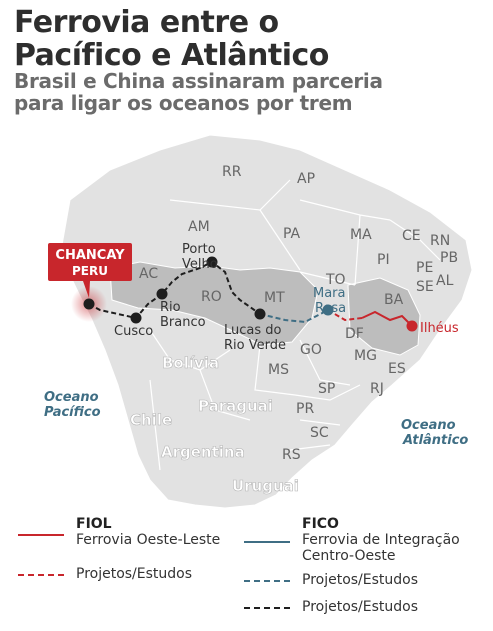  Describe the element at coordinates (306, 179) in the screenshot. I see `state-label-ap: AP` at that location.